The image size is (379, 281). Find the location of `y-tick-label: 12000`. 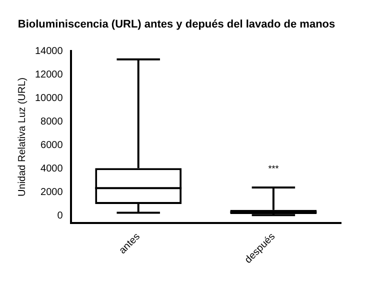

y-tick-label: 12000 is located at coordinates (49, 74).